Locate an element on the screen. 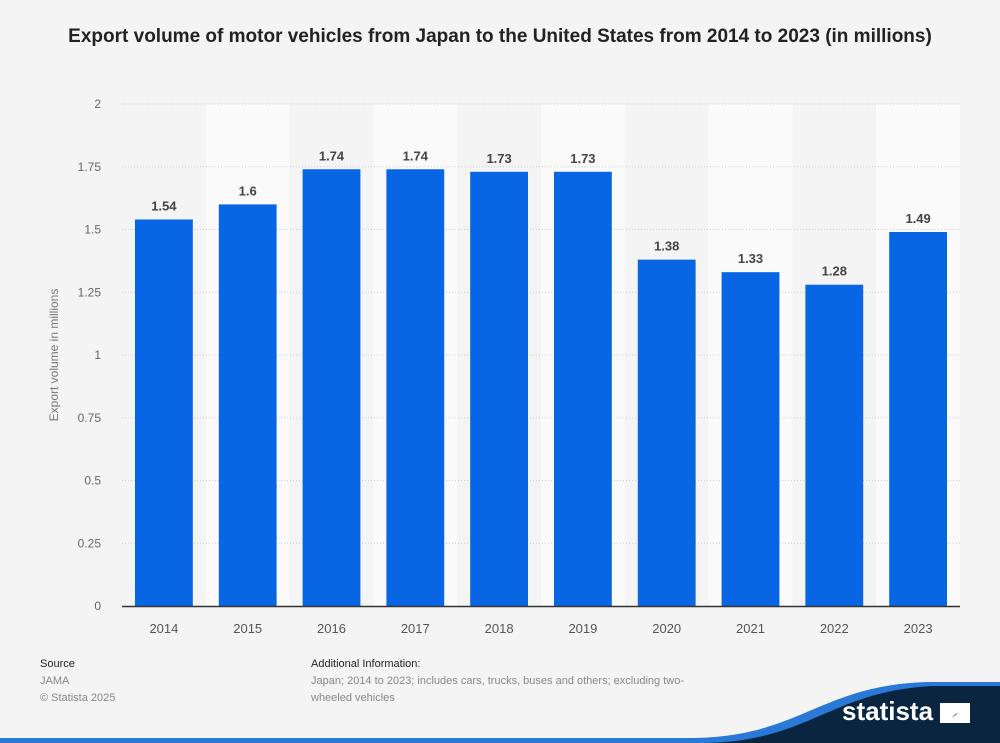  data-label: 1.49 is located at coordinates (917, 218).